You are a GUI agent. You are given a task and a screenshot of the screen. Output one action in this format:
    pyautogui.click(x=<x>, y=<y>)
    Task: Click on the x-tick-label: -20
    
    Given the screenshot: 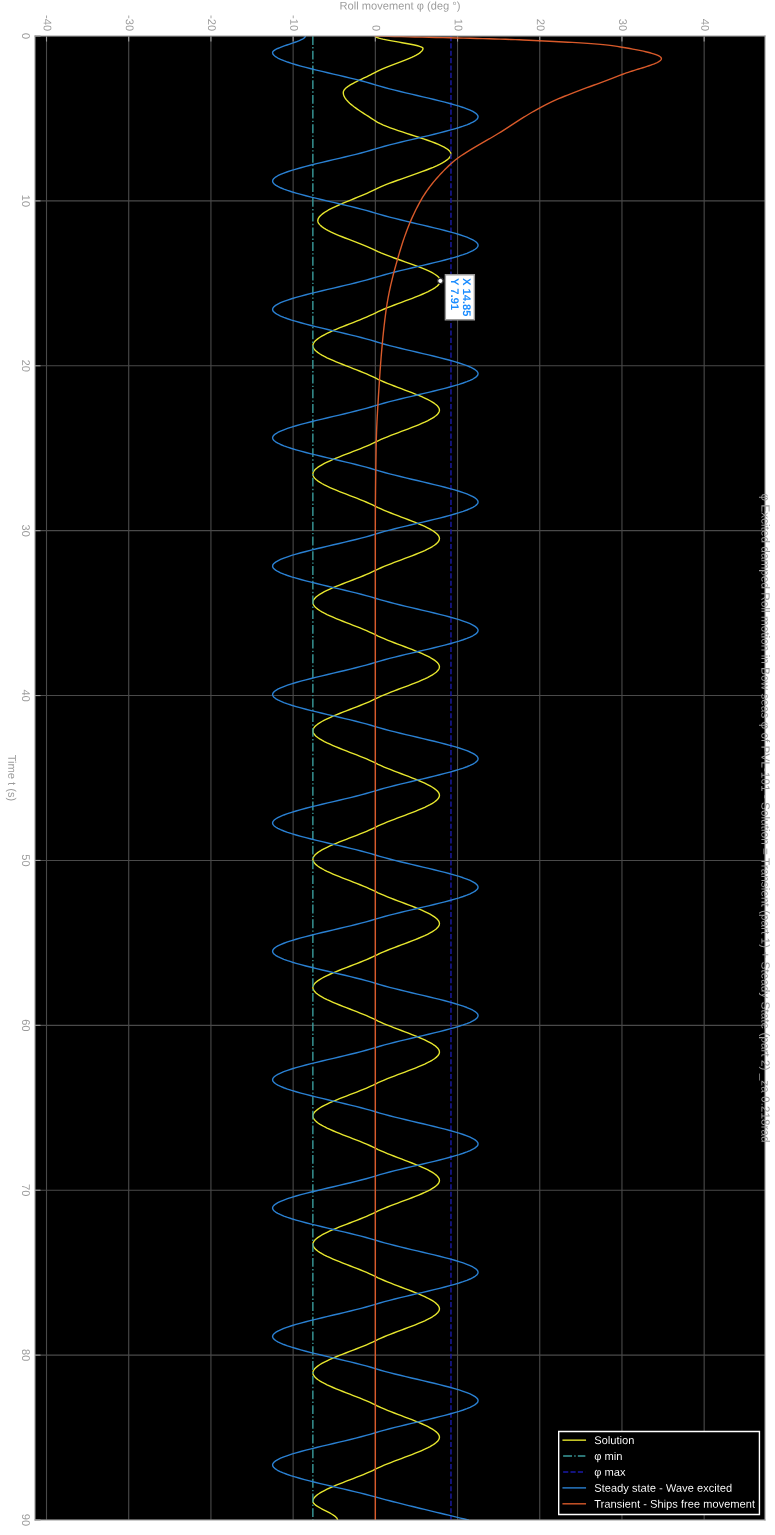 What is the action you would take?
    pyautogui.click(x=211, y=23)
    